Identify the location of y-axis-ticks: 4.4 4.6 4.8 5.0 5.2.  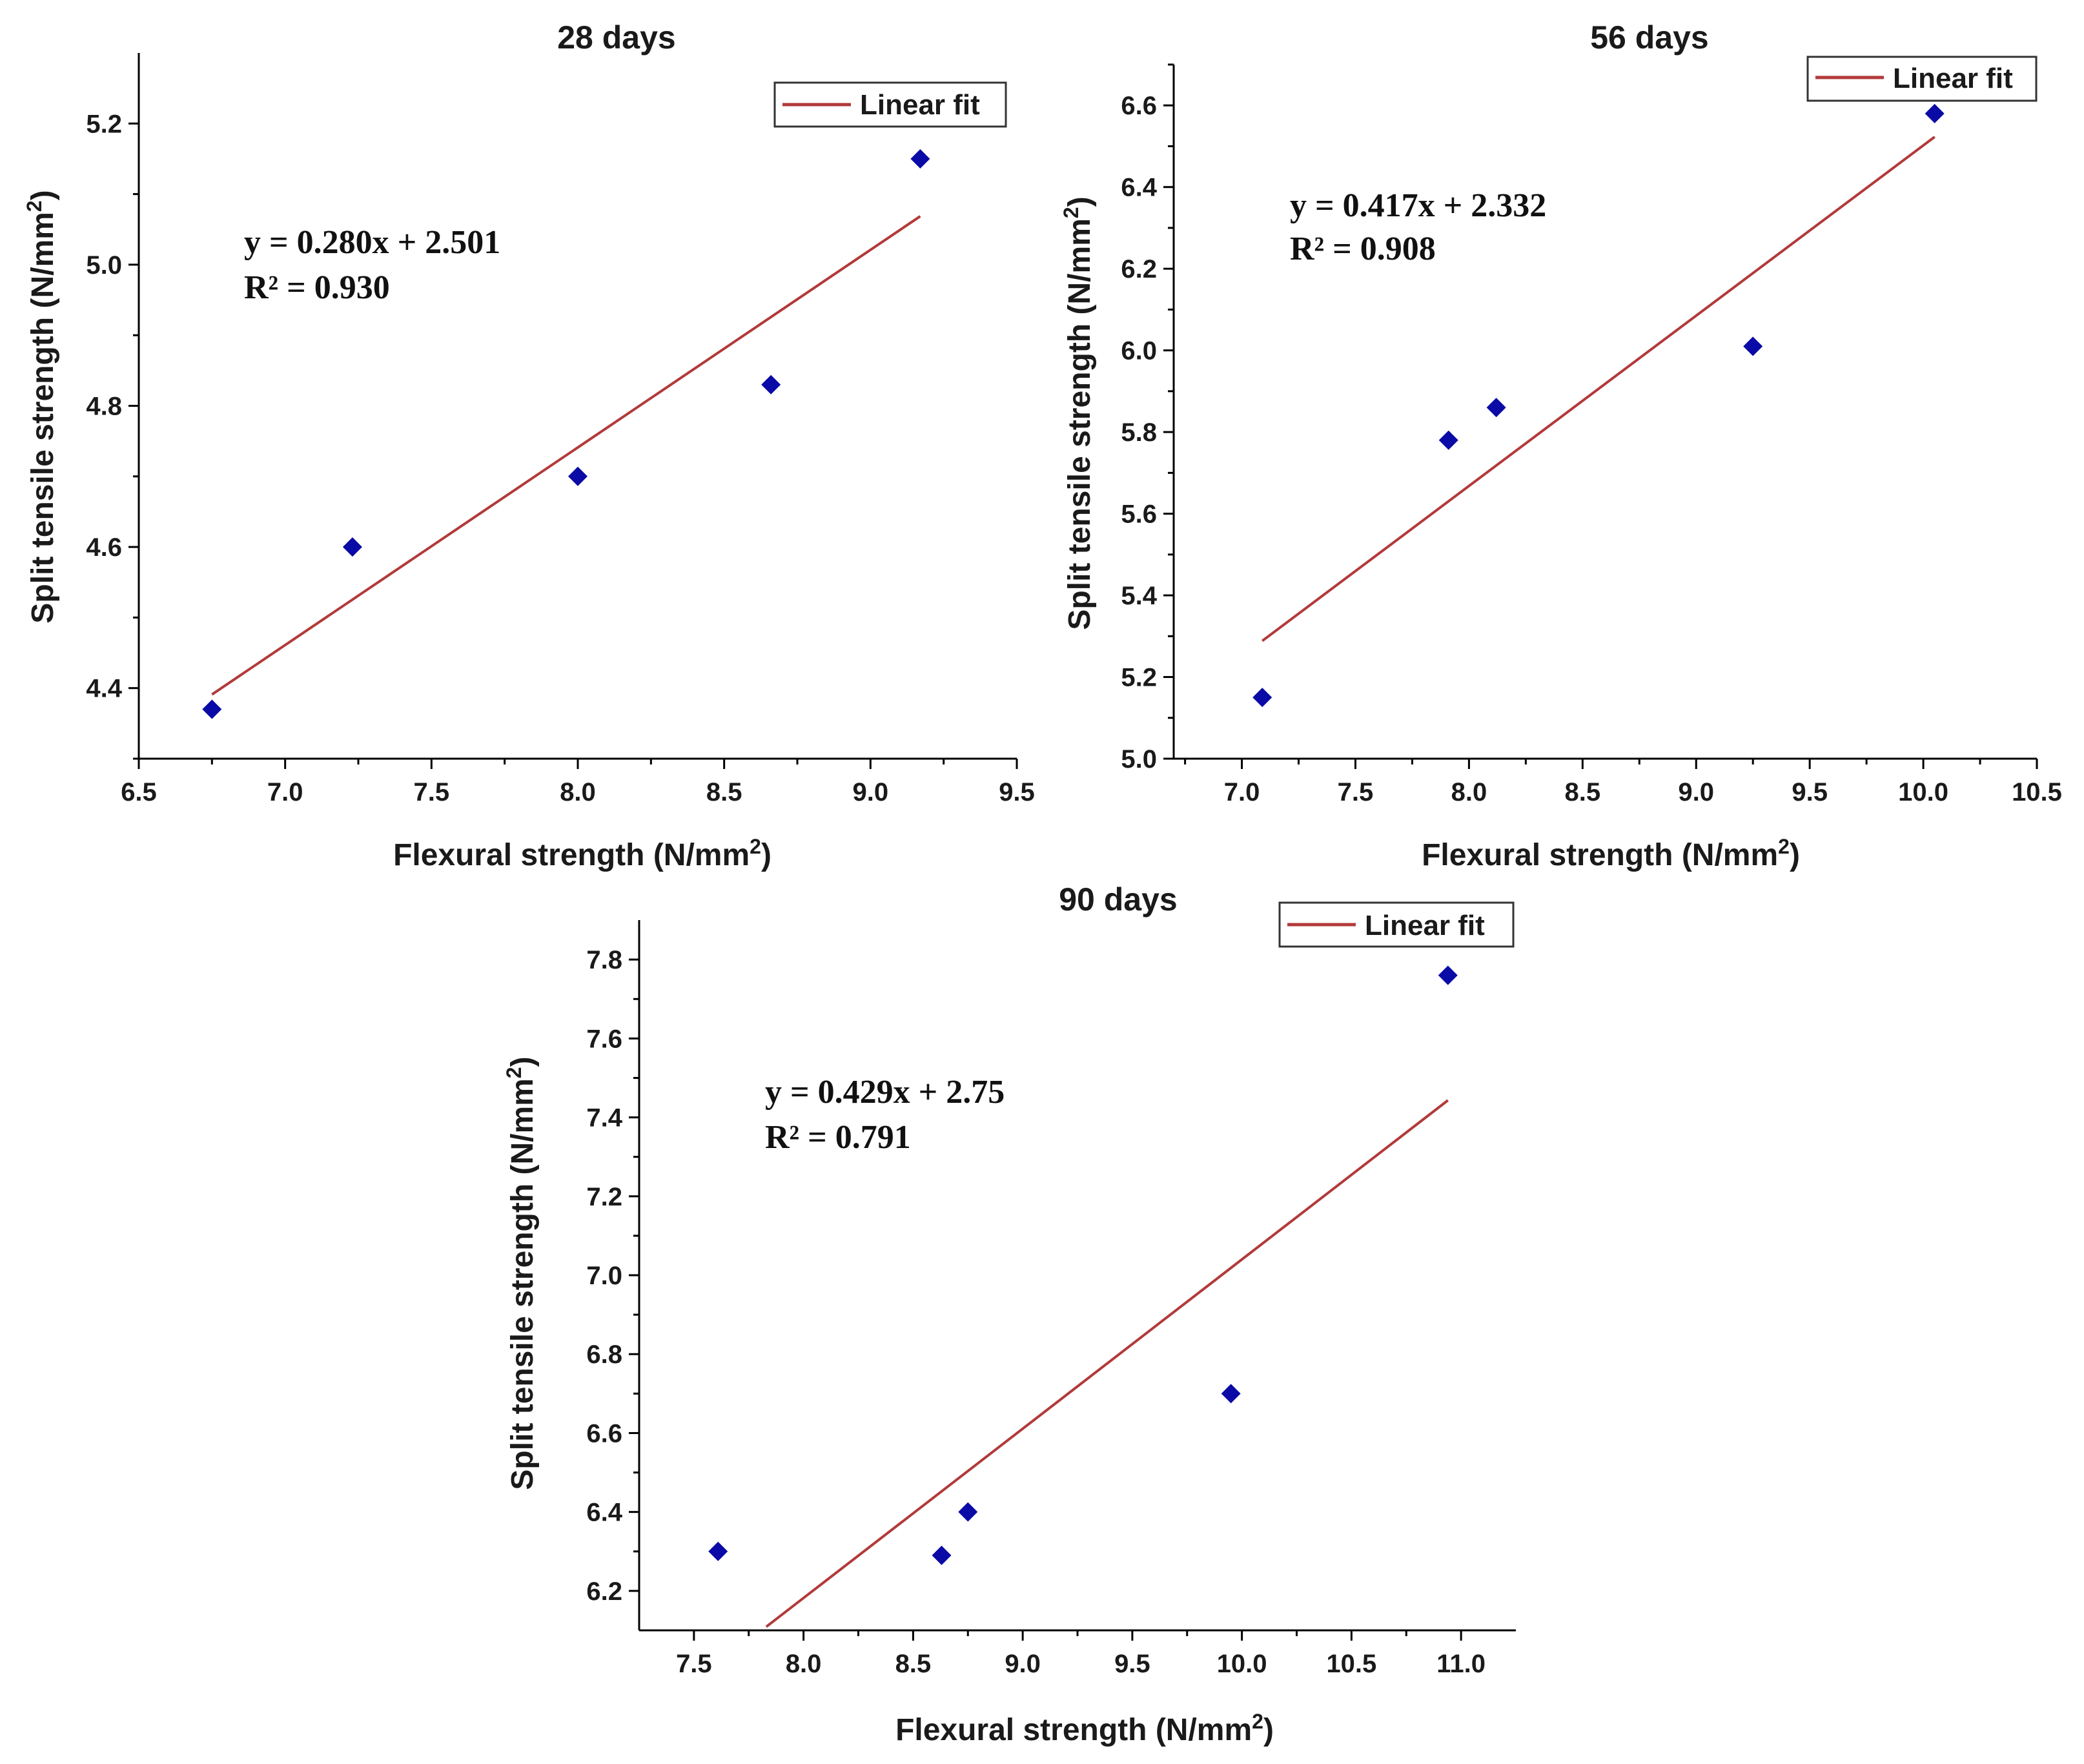
(113, 435).